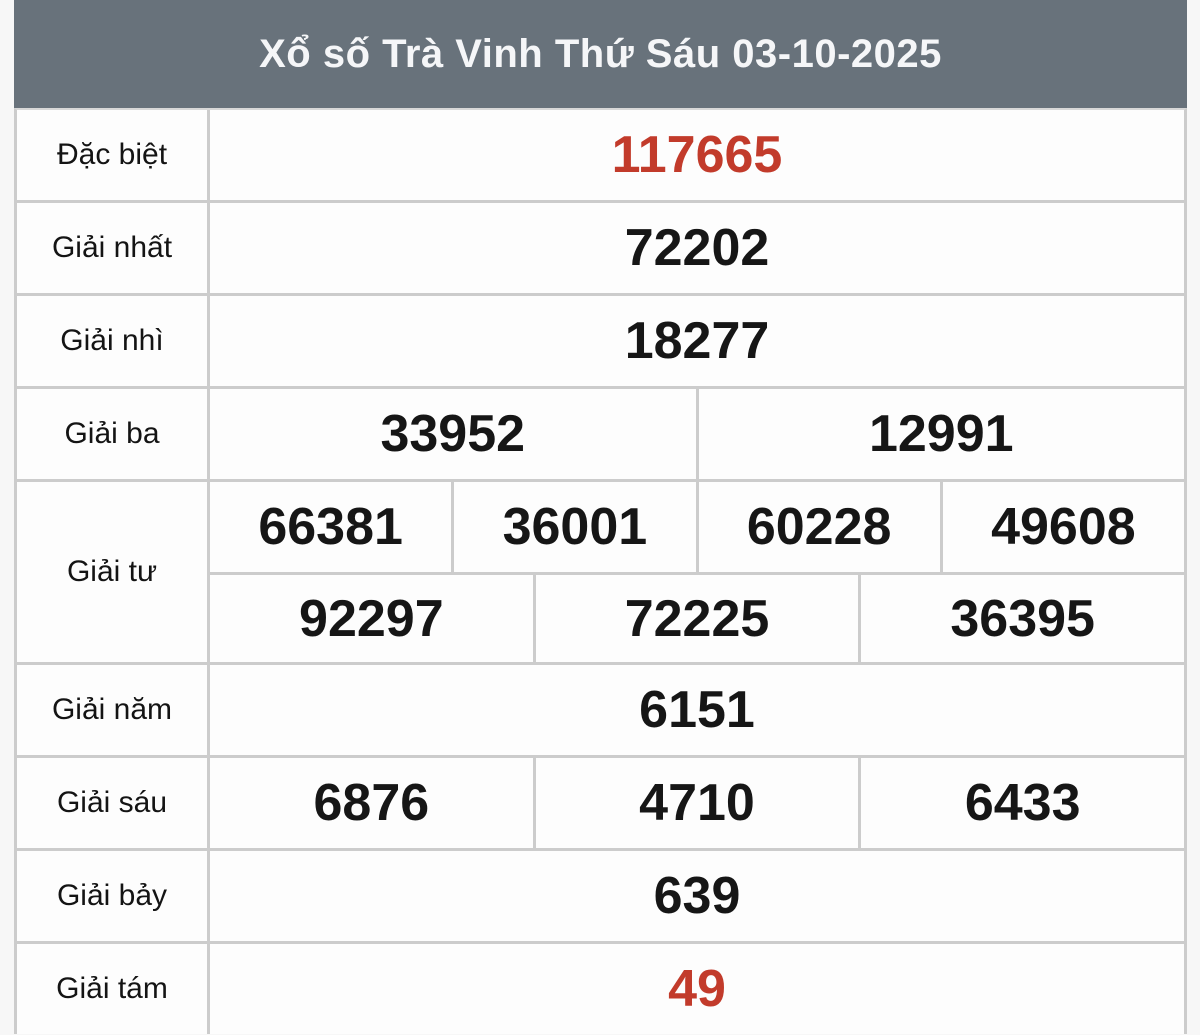  I want to click on page-title: Xổ số Trà Vinh Thứ Sáu 03-10-2025, so click(600, 53).